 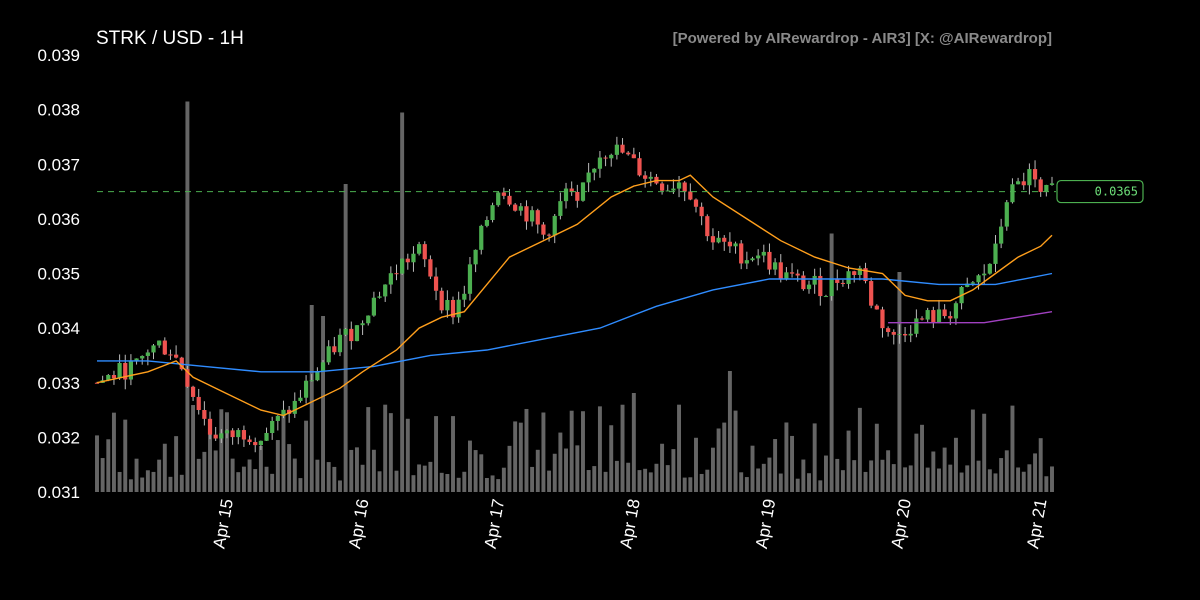 What do you see at coordinates (58, 437) in the screenshot?
I see `y-tick-label: 0.032` at bounding box center [58, 437].